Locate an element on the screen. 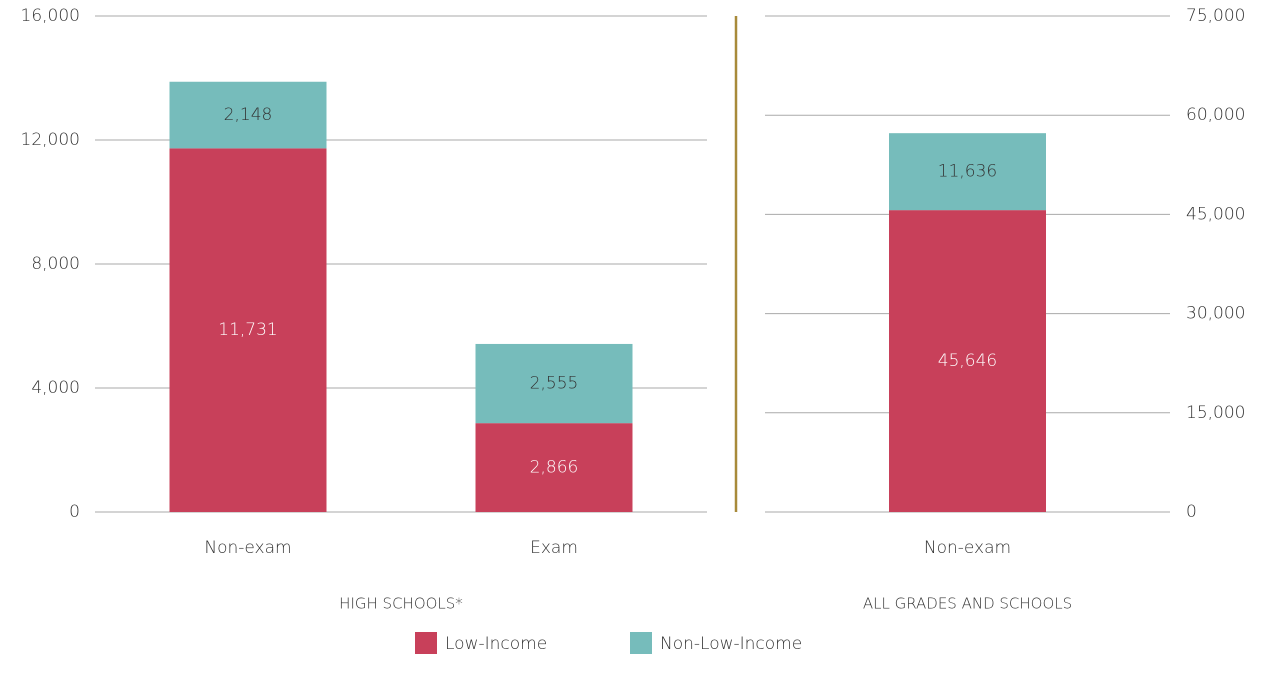 Image resolution: width=1276 pixels, height=682 pixels. x-tick-label: Exam is located at coordinates (554, 548).